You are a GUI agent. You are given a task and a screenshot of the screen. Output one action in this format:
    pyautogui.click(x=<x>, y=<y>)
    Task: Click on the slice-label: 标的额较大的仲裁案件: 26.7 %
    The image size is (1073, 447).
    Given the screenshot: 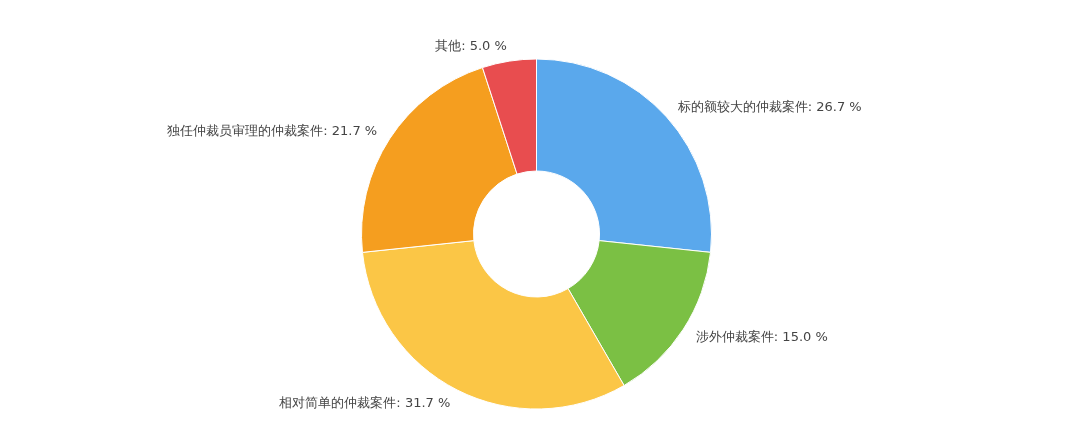 What is the action you would take?
    pyautogui.click(x=769, y=106)
    